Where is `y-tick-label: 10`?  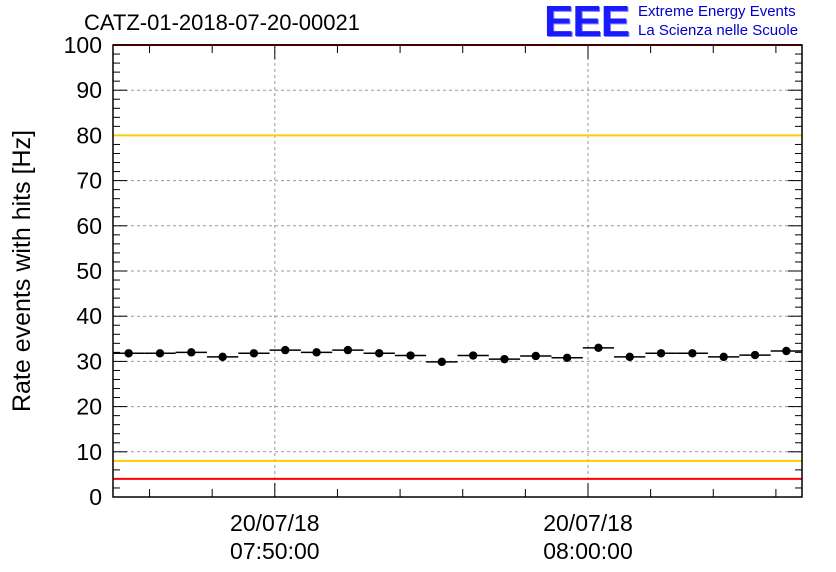
y-tick-label: 10 is located at coordinates (89, 452).